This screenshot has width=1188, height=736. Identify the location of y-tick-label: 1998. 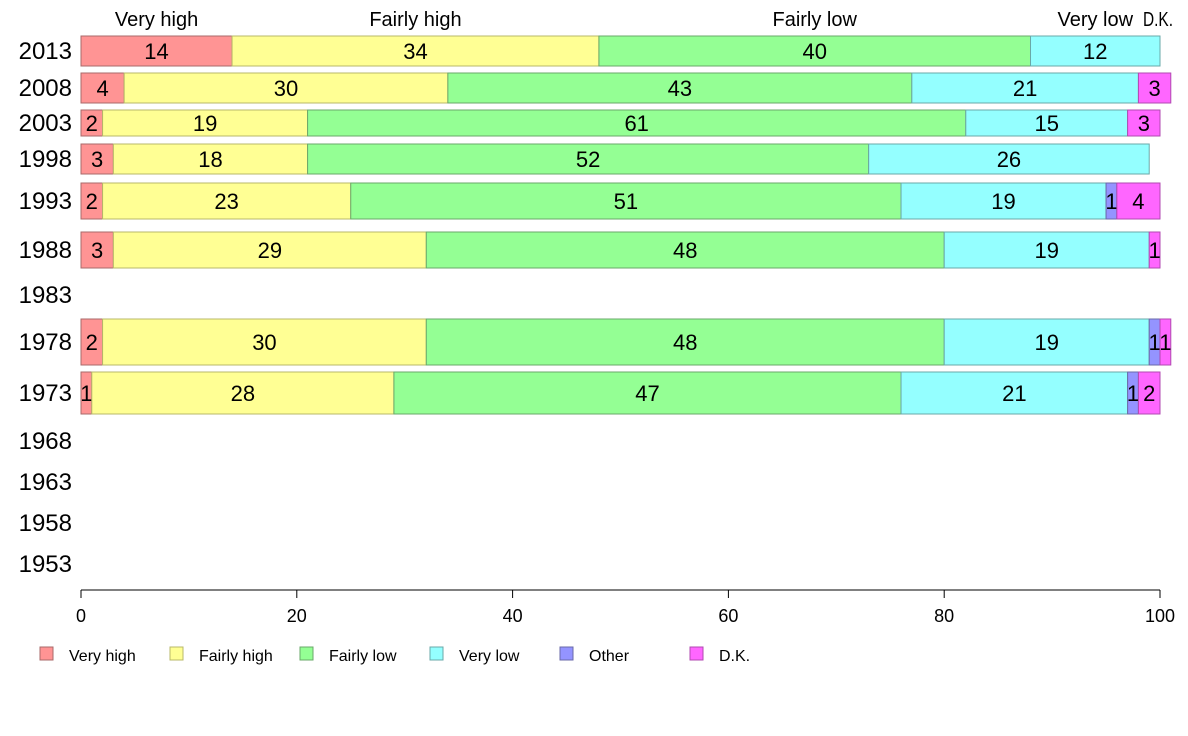
(45, 159).